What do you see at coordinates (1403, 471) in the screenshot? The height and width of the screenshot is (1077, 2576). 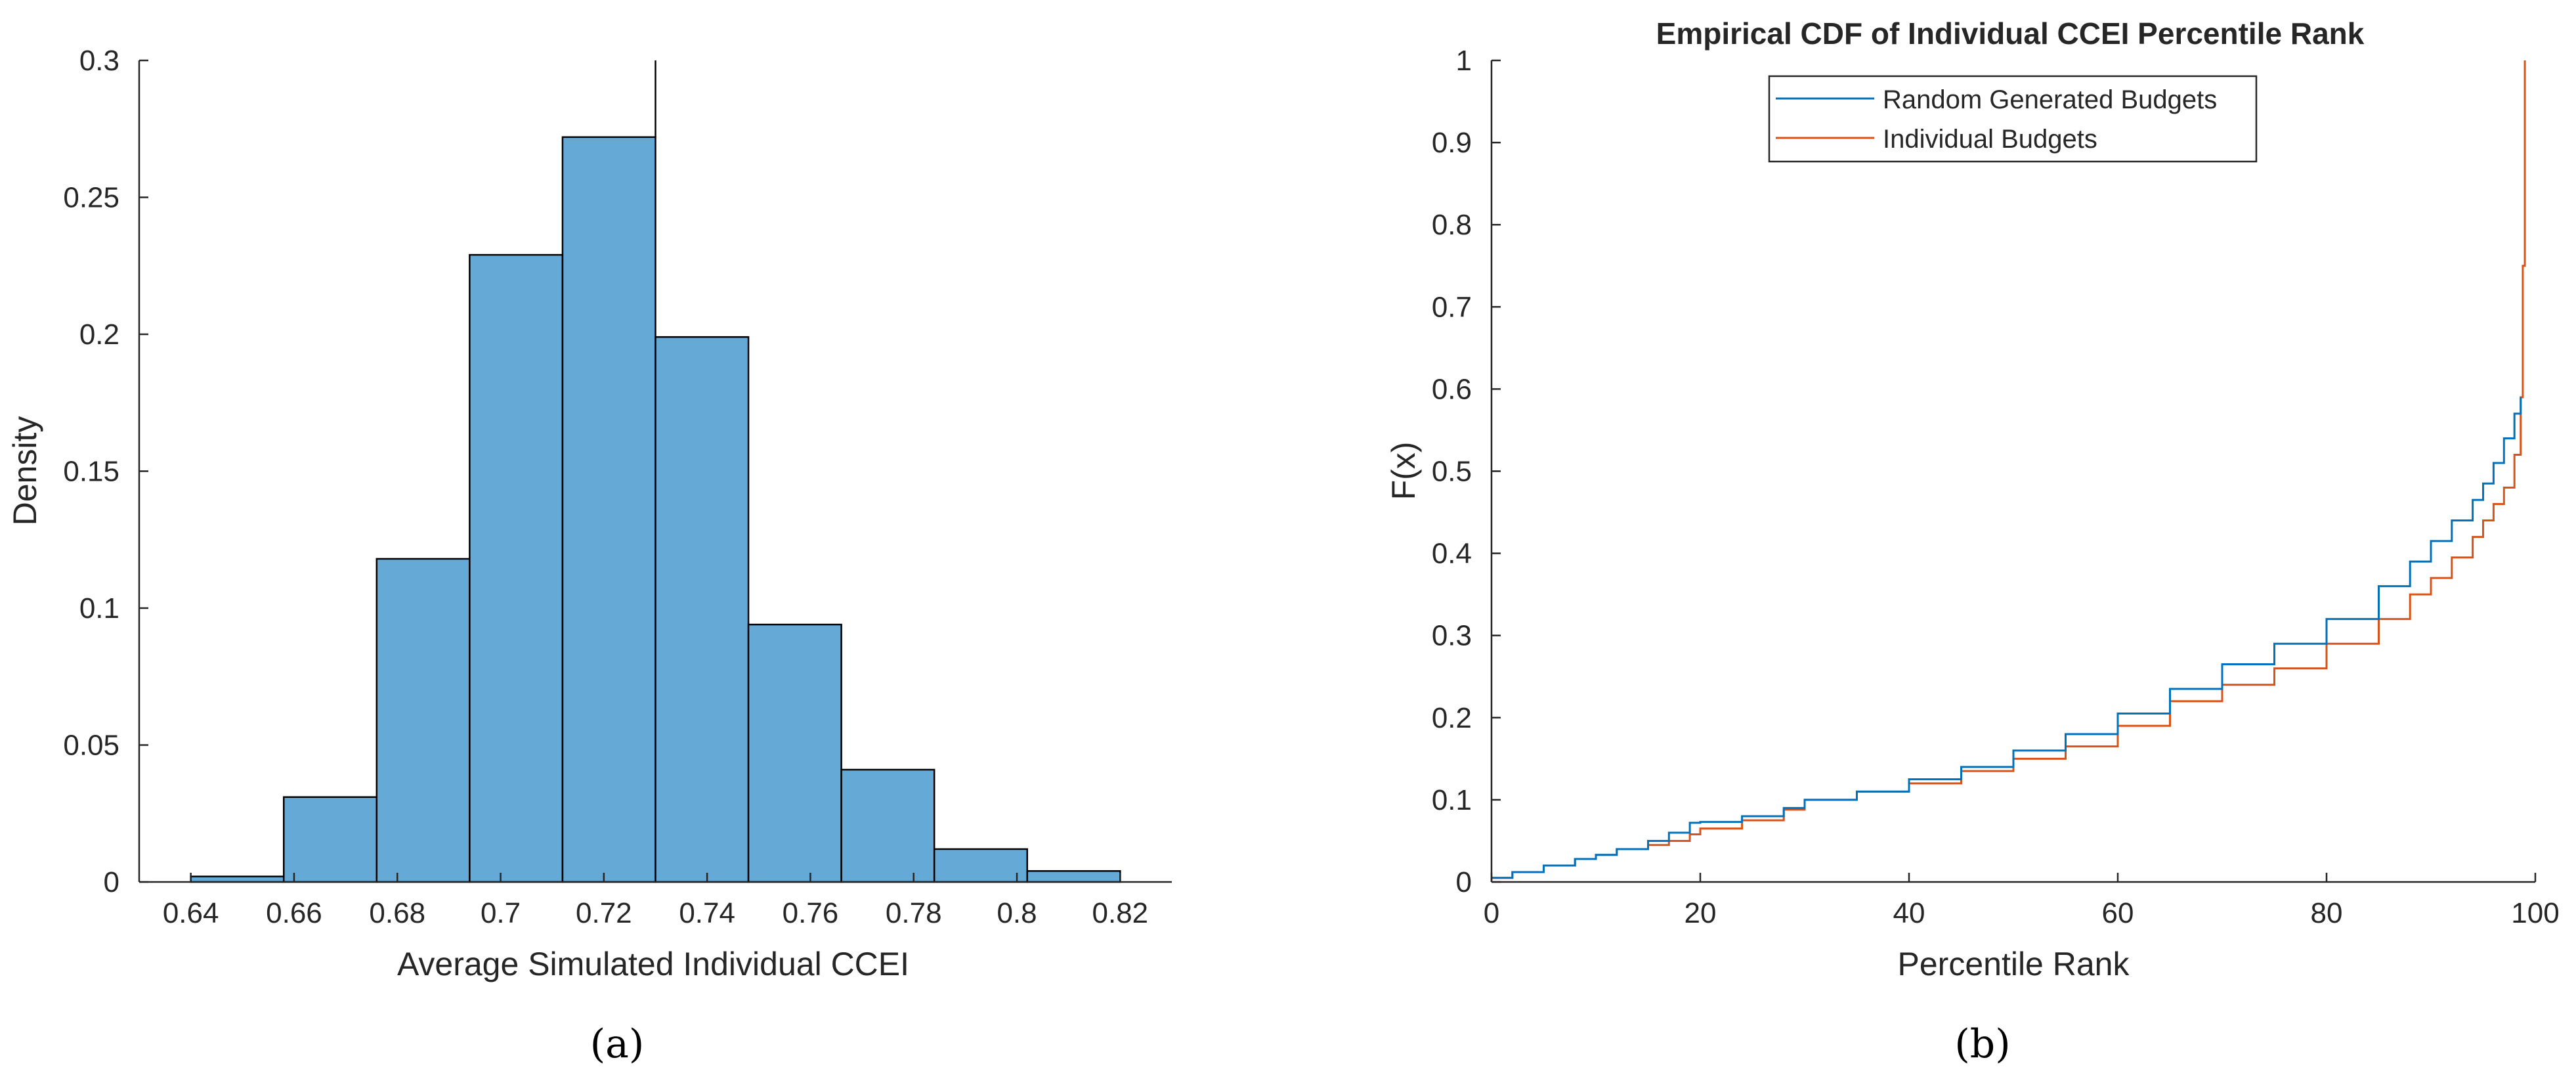 I see `y-axis-label: F(x)` at bounding box center [1403, 471].